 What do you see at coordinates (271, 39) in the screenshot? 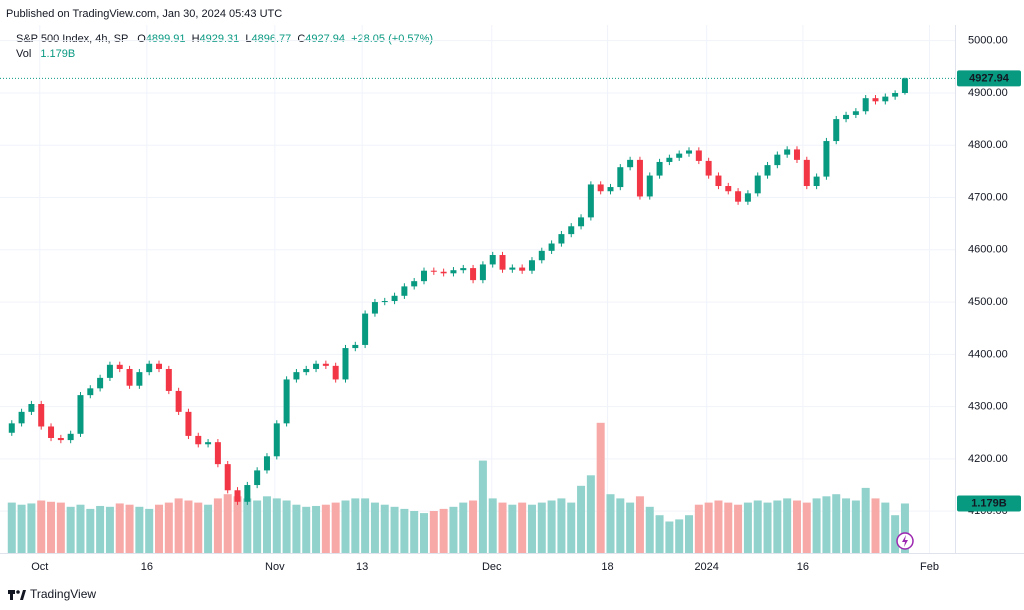
I see `ohlc-value: 4896.77` at bounding box center [271, 39].